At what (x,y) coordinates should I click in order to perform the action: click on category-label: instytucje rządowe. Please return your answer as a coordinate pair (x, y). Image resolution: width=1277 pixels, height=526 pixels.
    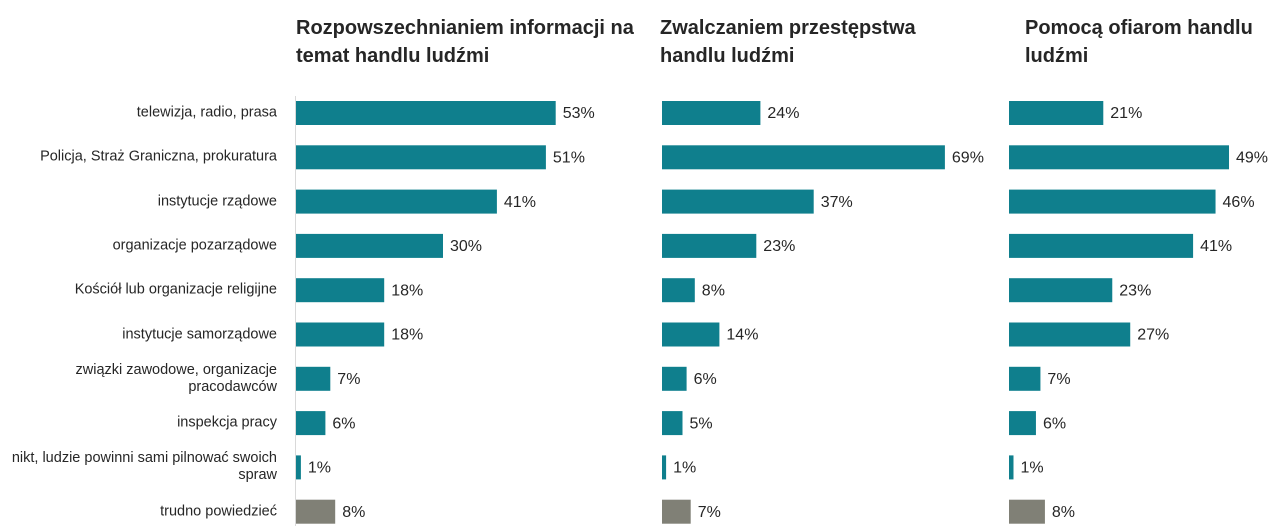
    Looking at the image, I should click on (217, 201).